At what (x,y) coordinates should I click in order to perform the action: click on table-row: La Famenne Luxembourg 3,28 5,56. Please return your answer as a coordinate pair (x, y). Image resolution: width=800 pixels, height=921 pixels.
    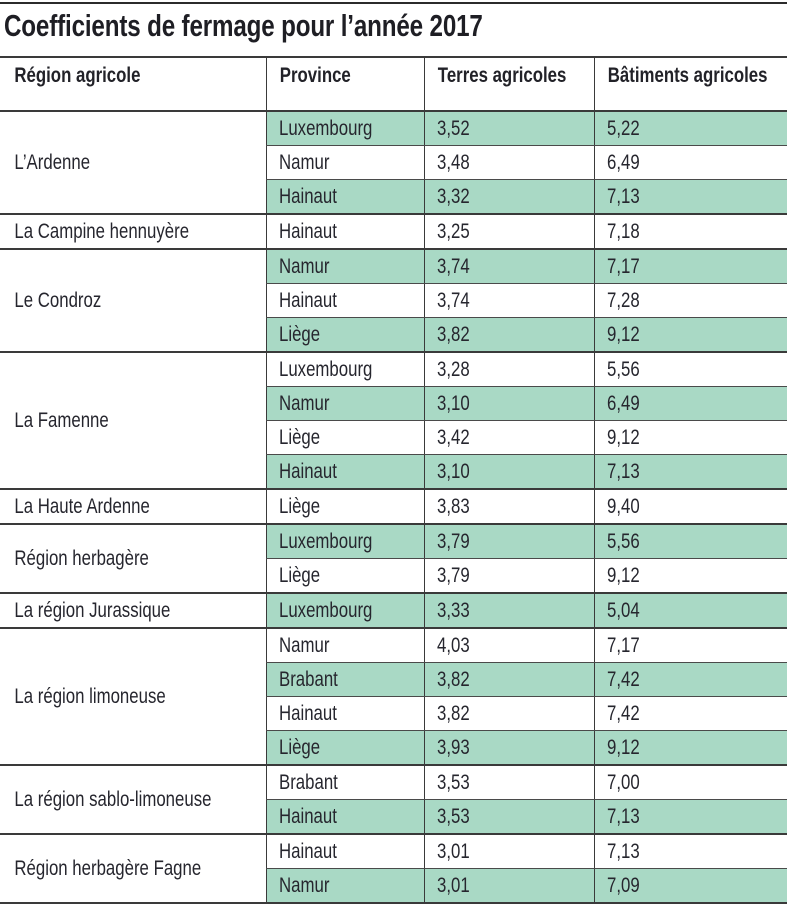
    Looking at the image, I should click on (393, 421).